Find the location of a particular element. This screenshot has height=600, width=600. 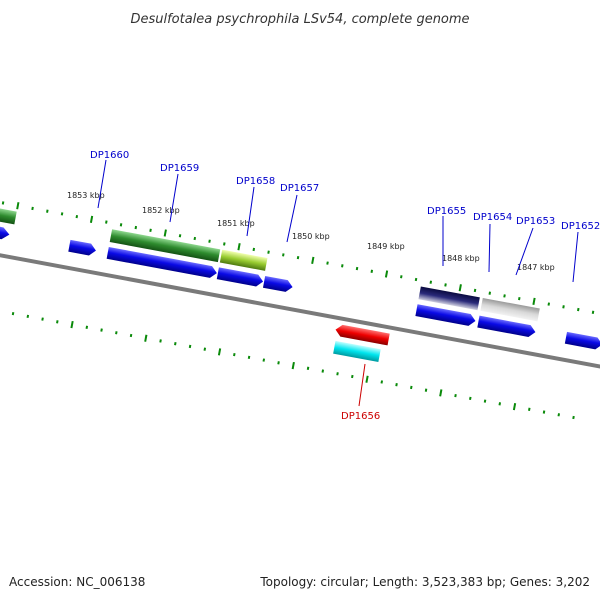

gene-label-dp1659: DP1659 is located at coordinates (179, 168).